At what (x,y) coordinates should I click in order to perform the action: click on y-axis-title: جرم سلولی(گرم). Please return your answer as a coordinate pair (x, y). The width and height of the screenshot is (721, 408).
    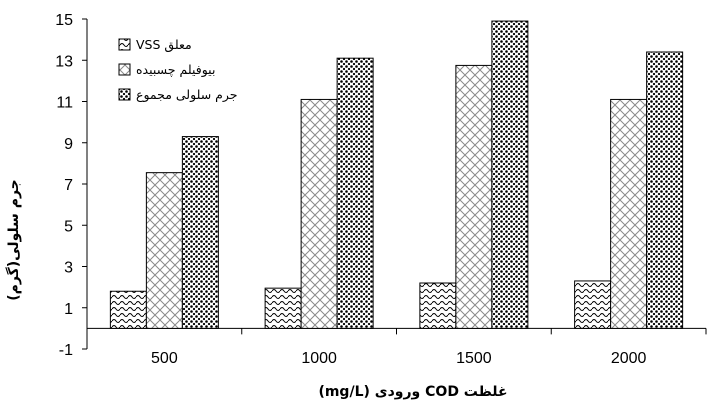
    Looking at the image, I should click on (13, 240).